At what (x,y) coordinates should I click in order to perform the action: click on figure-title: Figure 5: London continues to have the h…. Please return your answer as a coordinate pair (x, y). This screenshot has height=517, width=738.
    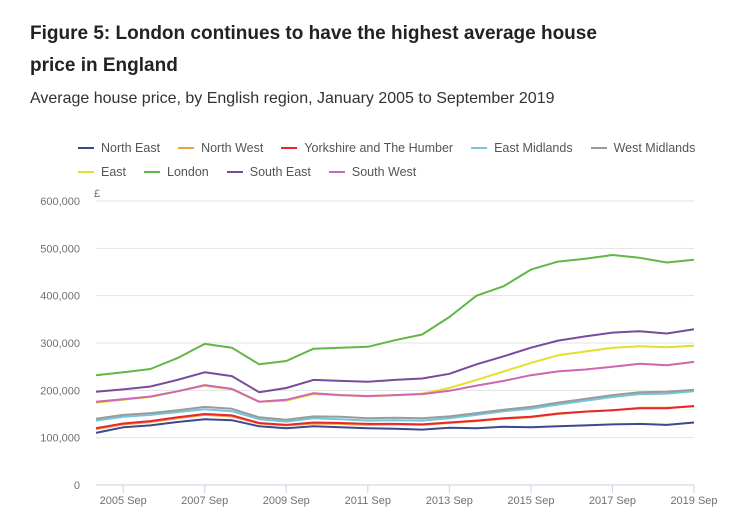
    Looking at the image, I should click on (313, 49).